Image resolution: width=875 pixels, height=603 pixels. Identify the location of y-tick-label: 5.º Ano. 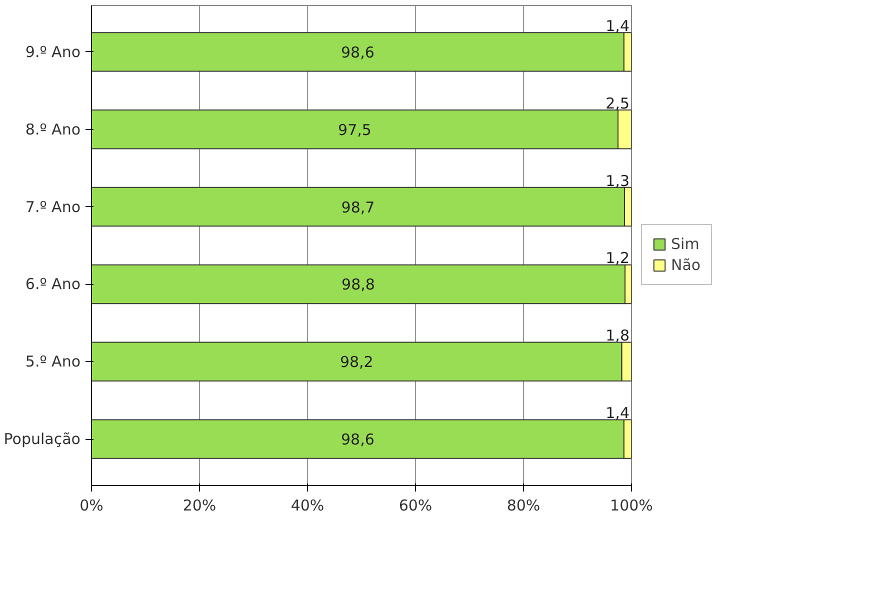
(52, 361).